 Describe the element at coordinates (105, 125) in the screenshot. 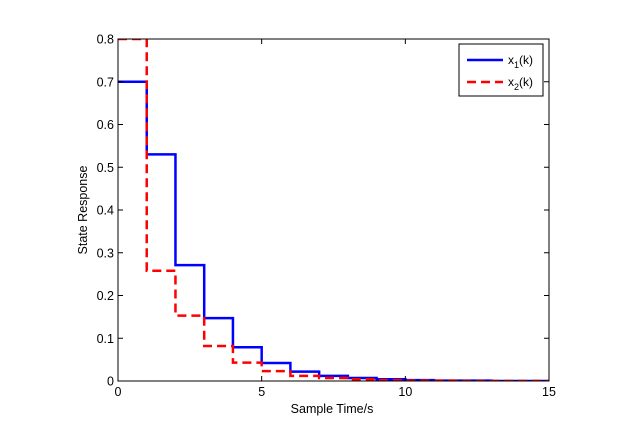

I see `y-tick-label: 0.6` at that location.